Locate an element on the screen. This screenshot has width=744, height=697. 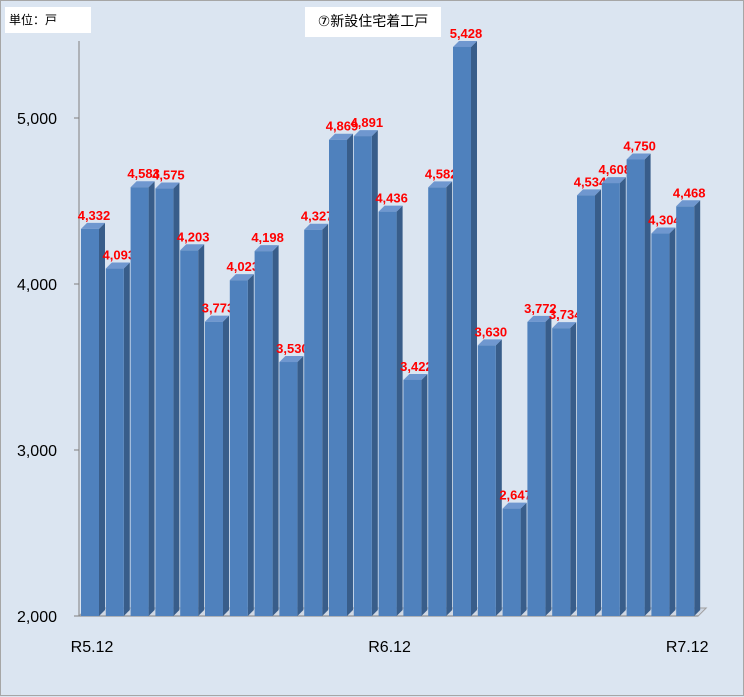
data-label: 3,734 is located at coordinates (565, 314).